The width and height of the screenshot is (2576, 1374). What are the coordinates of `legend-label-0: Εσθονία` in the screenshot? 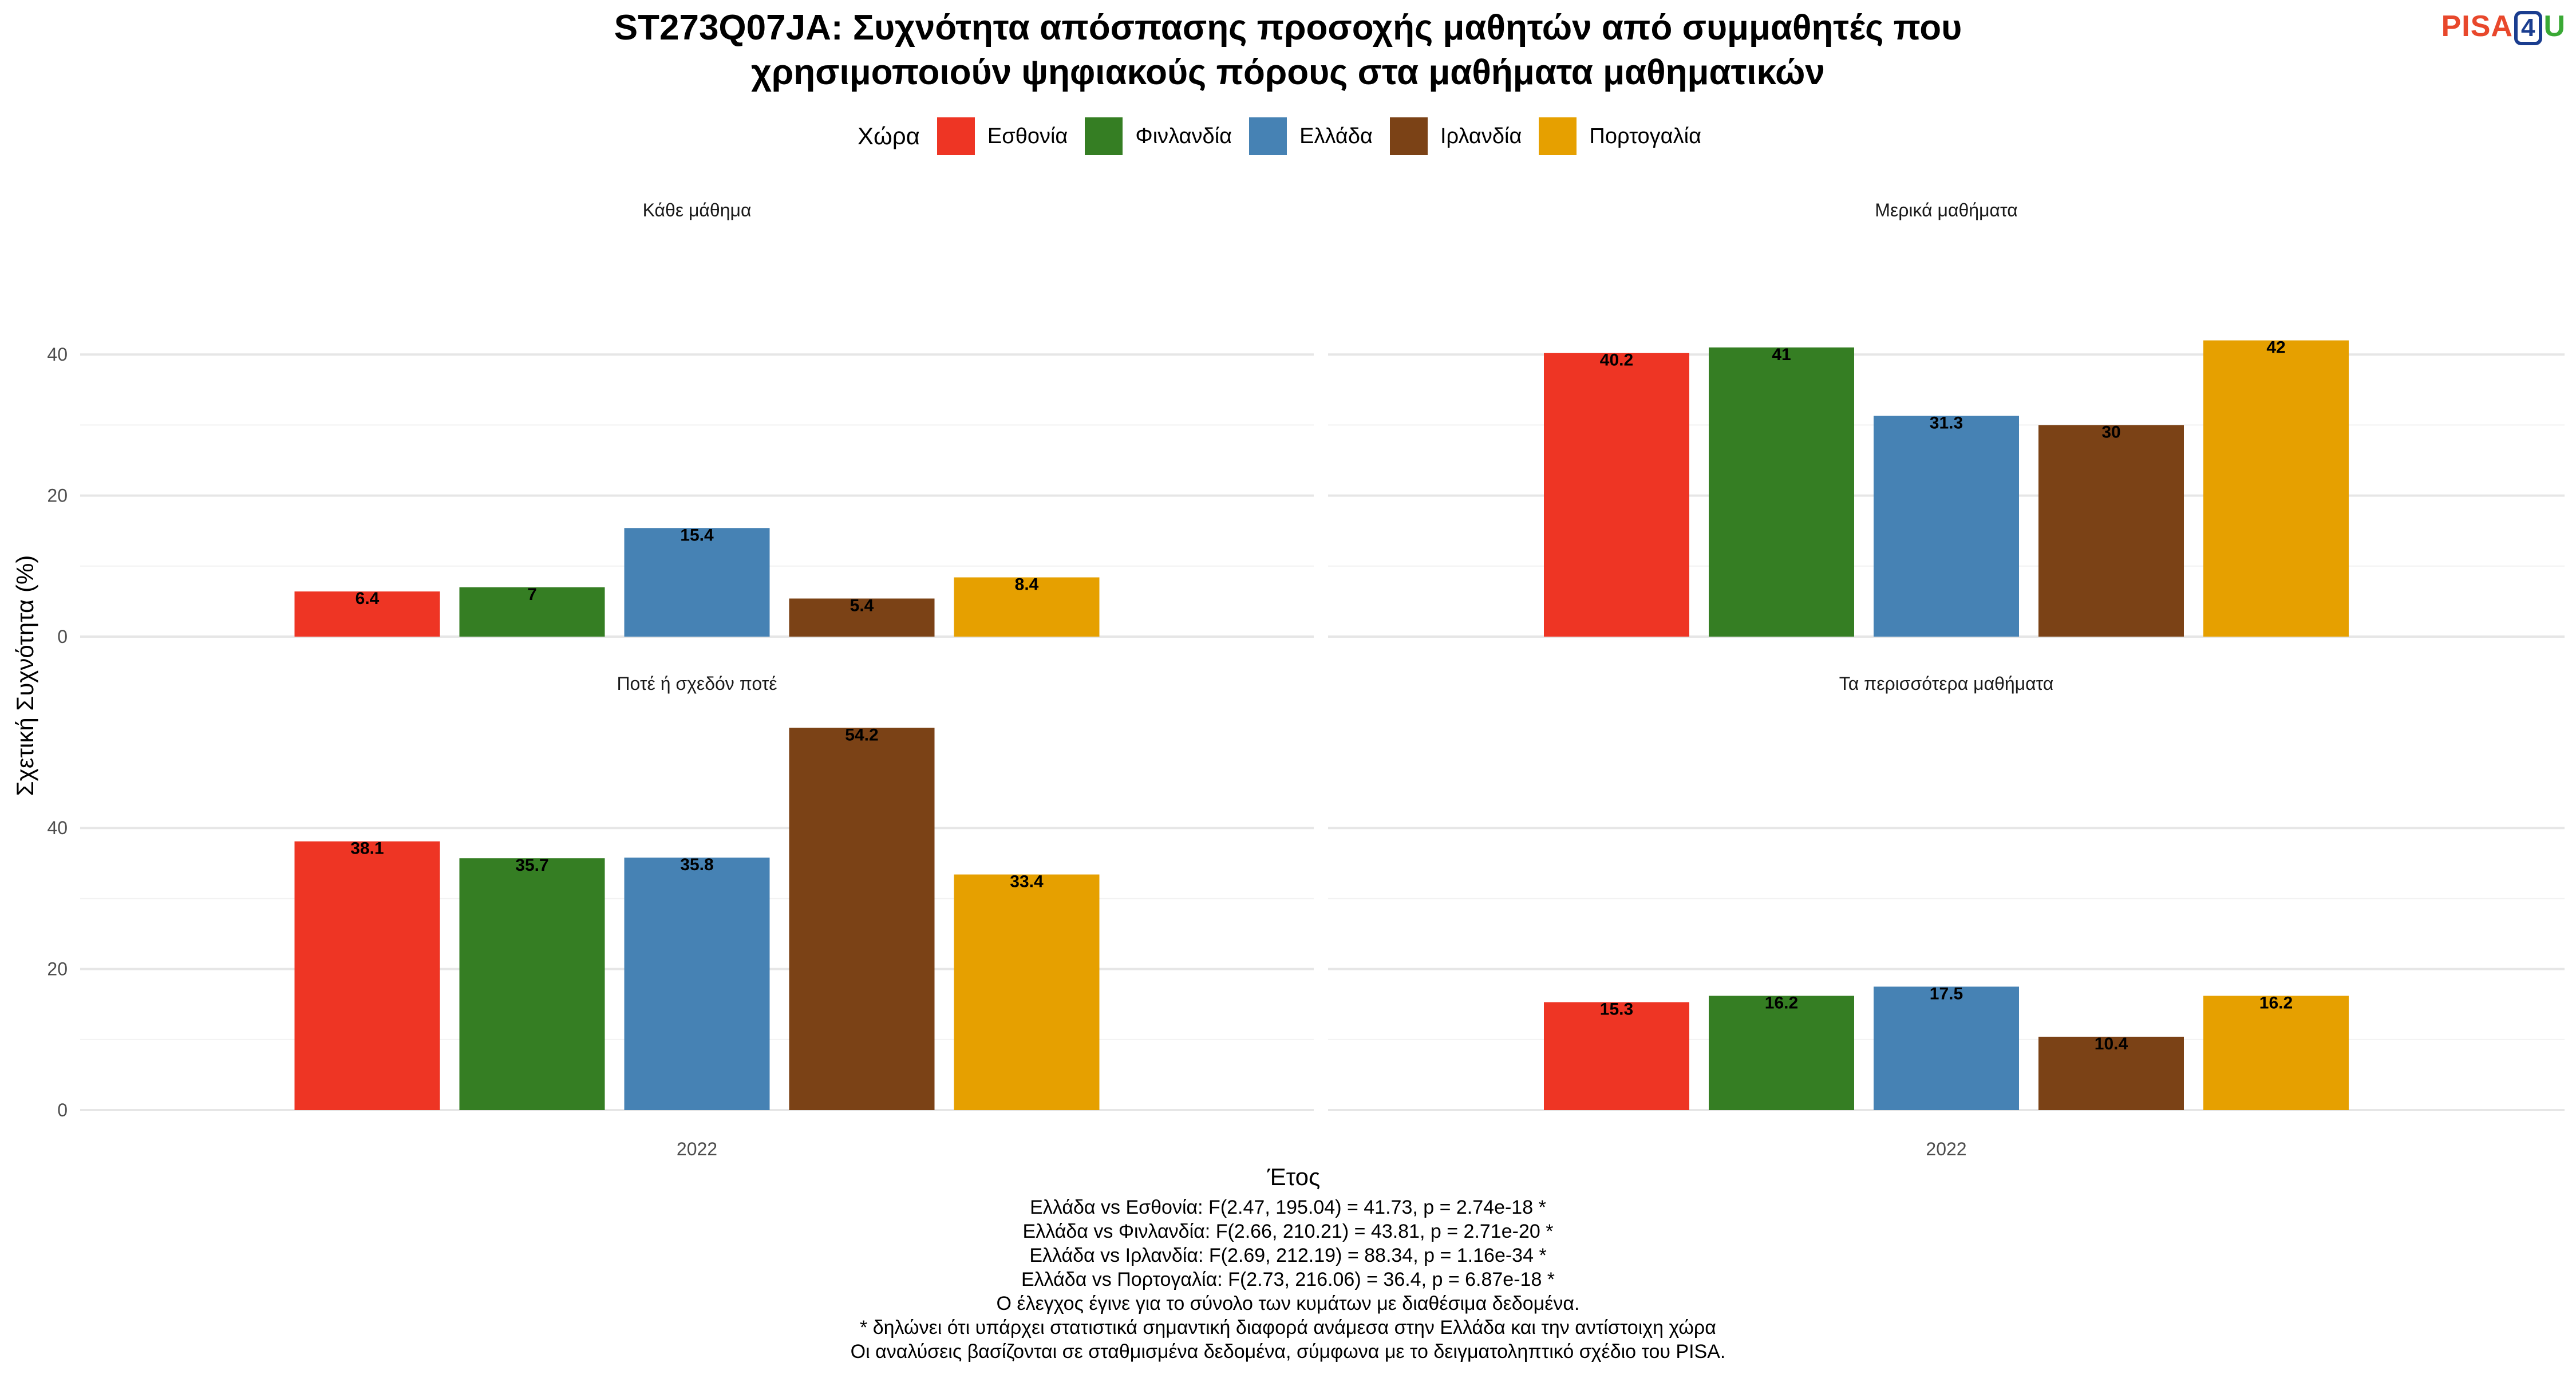 It's located at (1027, 136).